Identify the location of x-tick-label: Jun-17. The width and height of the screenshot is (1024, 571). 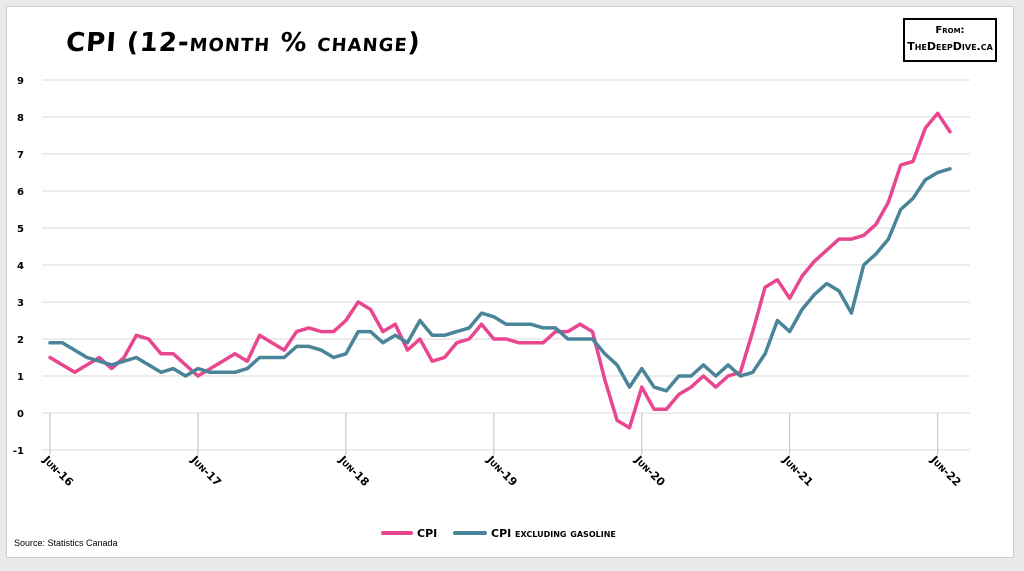
(206, 471).